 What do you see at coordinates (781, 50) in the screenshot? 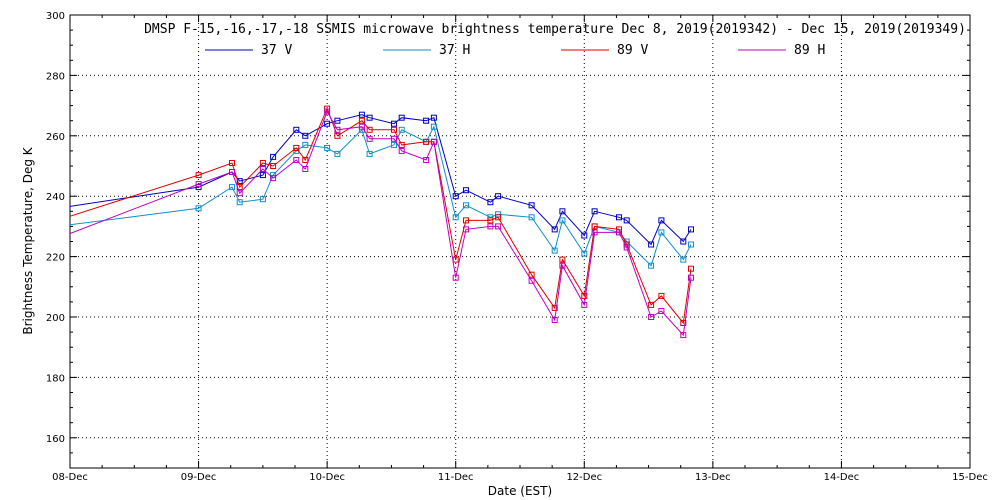
I see `legend-item-89-h: 89 H` at bounding box center [781, 50].